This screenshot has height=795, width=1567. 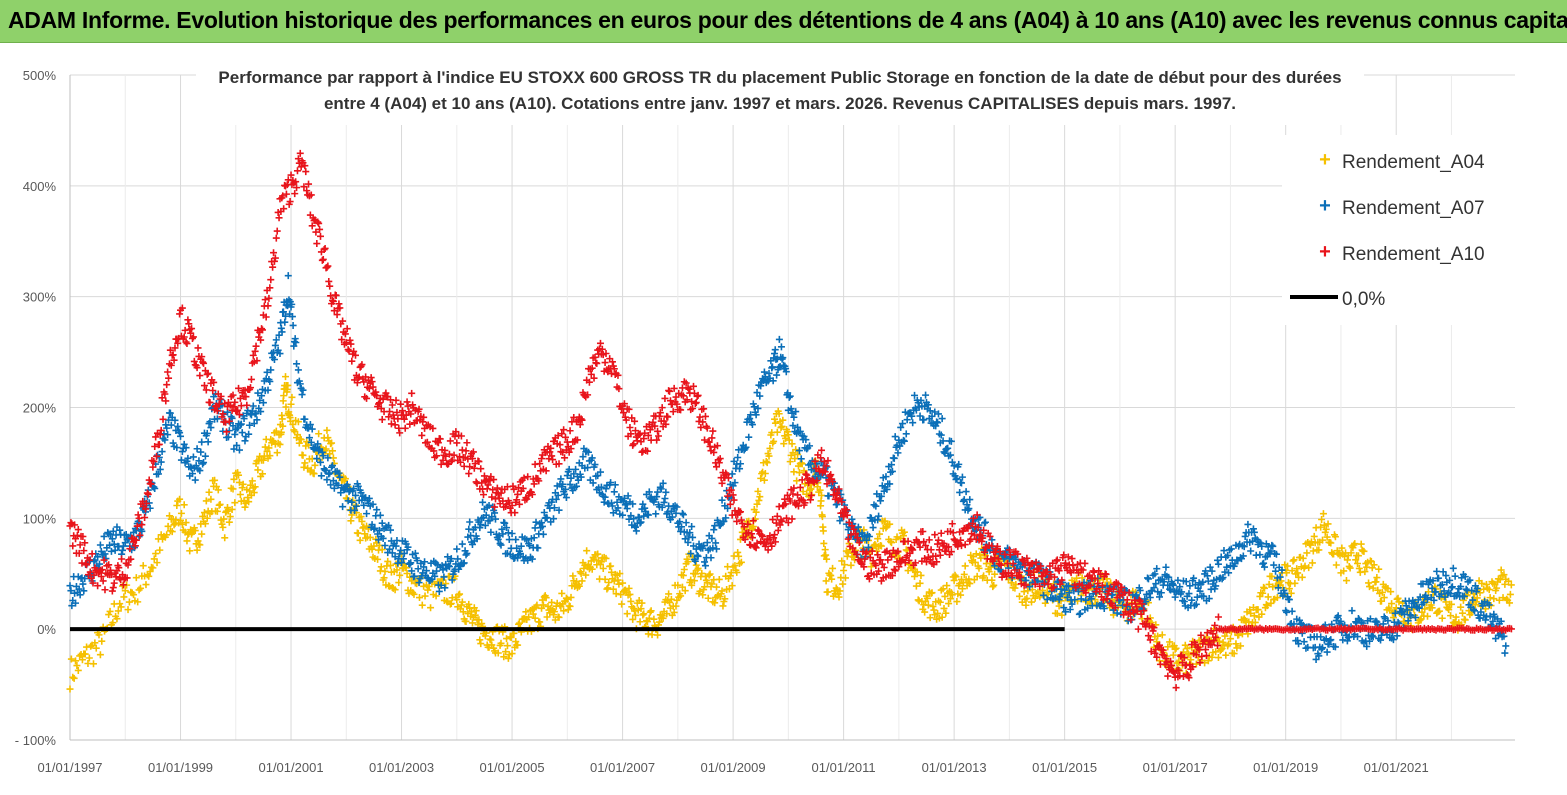 I want to click on x-tick-label: 01/01/2013, so click(x=954, y=767).